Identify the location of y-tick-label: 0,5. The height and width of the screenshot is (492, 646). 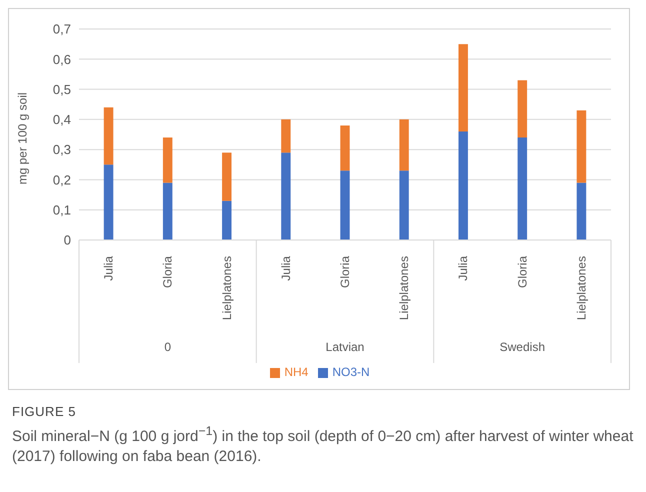
(61, 89).